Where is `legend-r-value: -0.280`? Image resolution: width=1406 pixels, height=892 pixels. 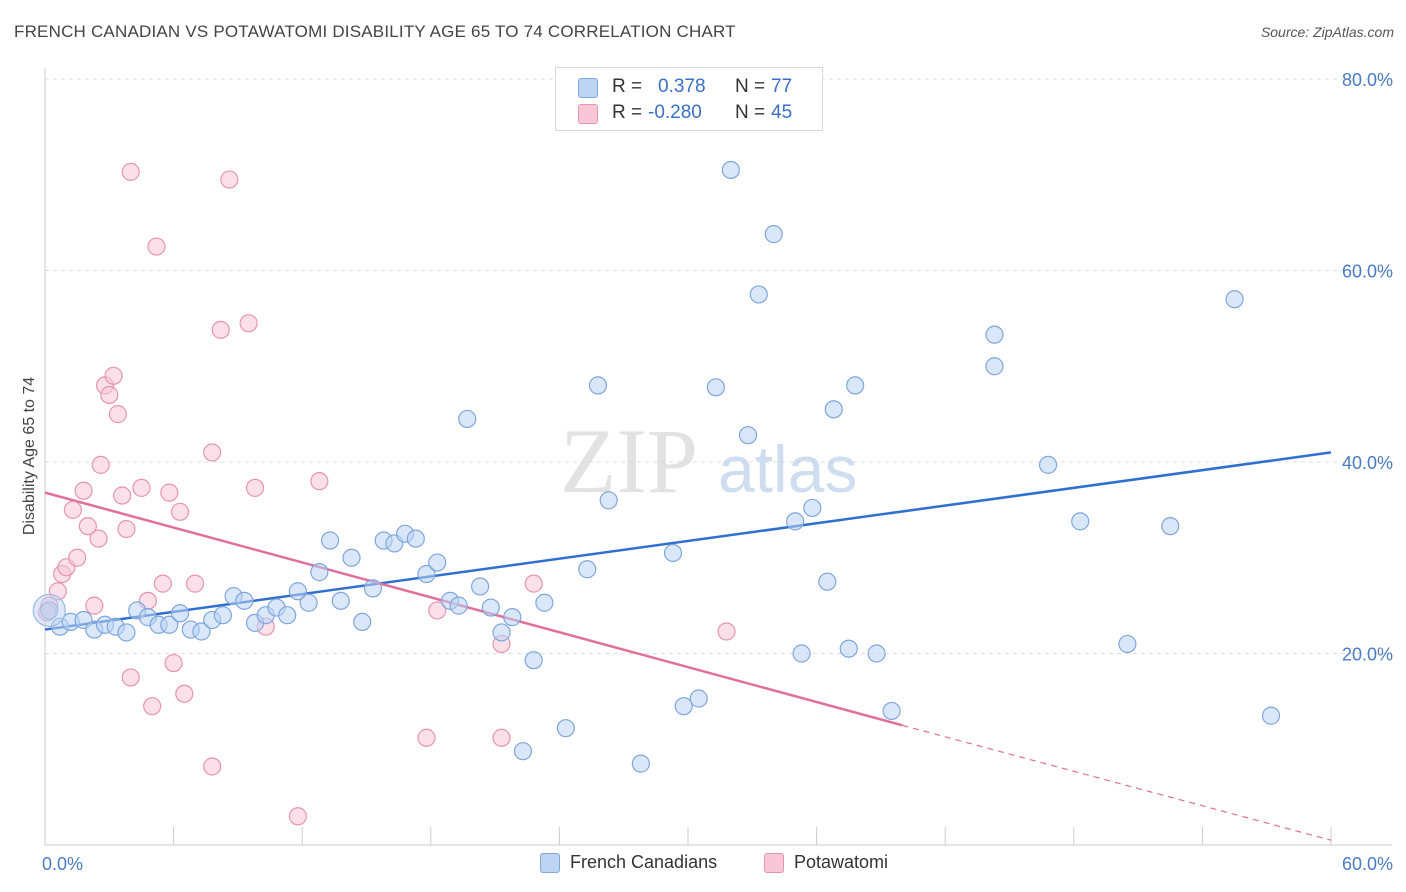 legend-r-value: -0.280 is located at coordinates (675, 112).